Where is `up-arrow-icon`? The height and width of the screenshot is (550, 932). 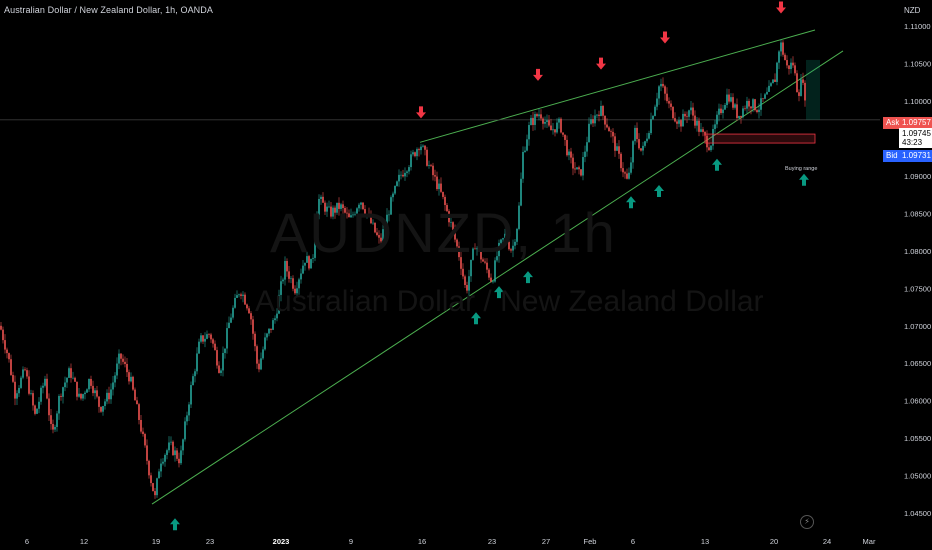 up-arrow-icon is located at coordinates (659, 190).